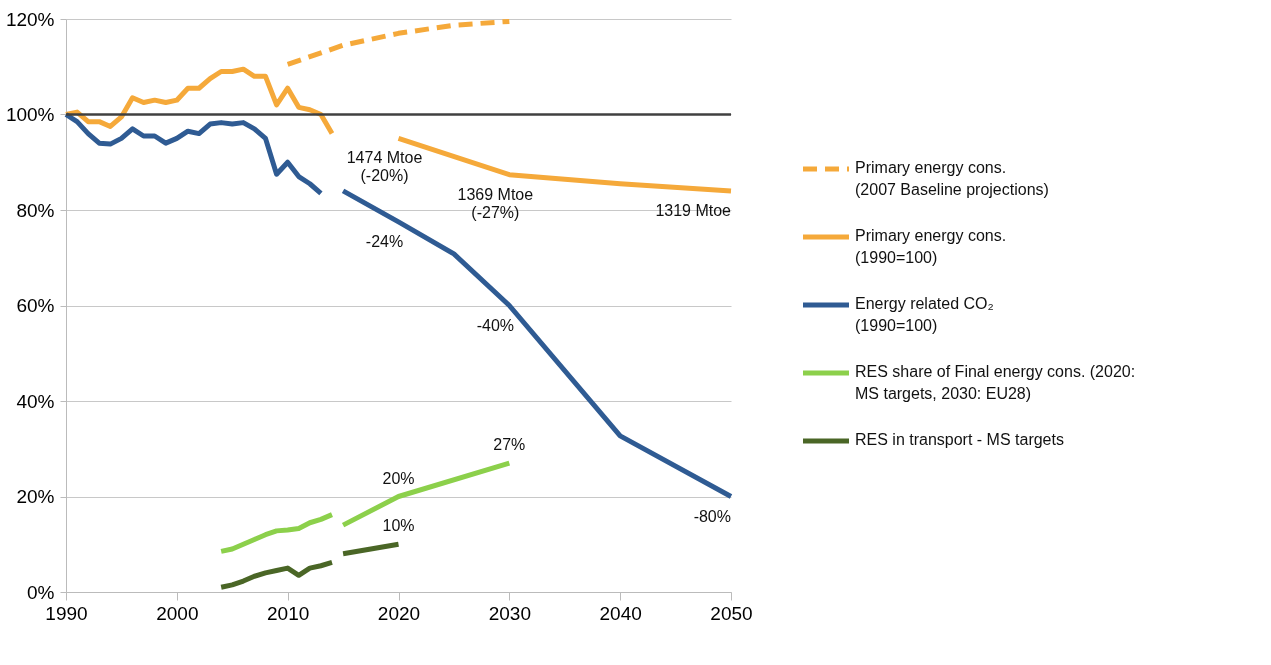 The height and width of the screenshot is (665, 1271). Describe the element at coordinates (399, 613) in the screenshot. I see `x-tick-label: 2020` at that location.